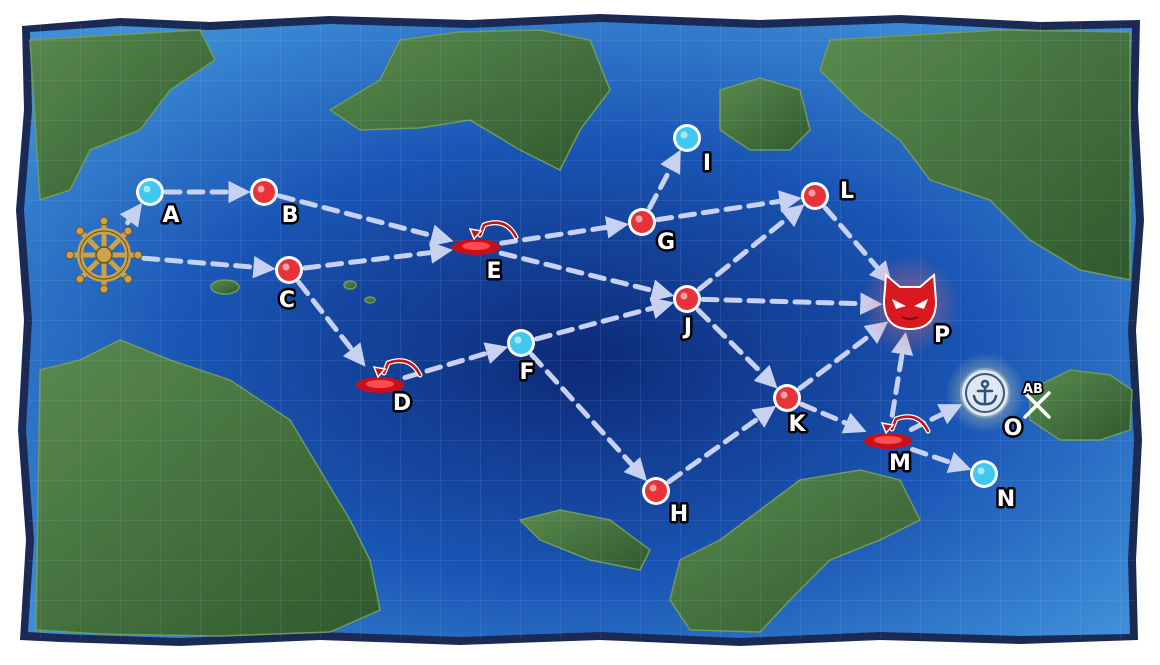  I want to click on node-label-H: H, so click(679, 514).